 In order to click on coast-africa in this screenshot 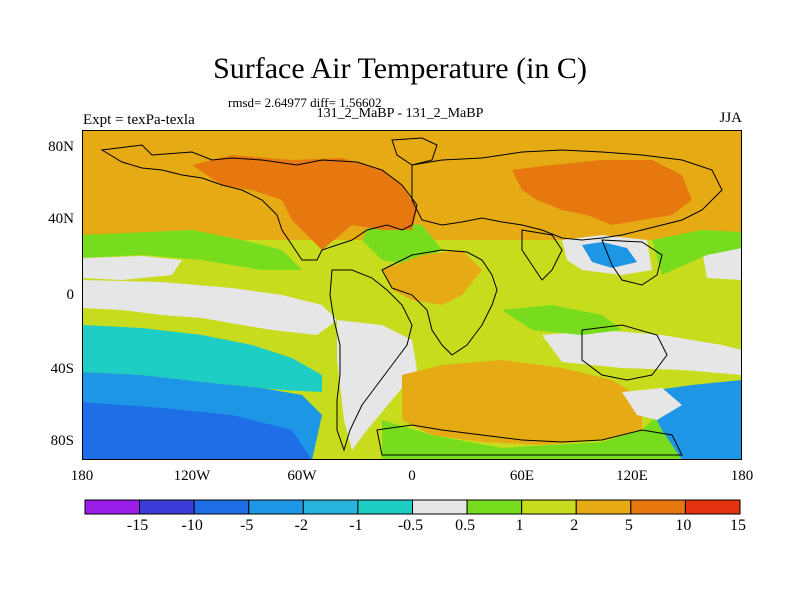, I will do `click(439, 302)`.